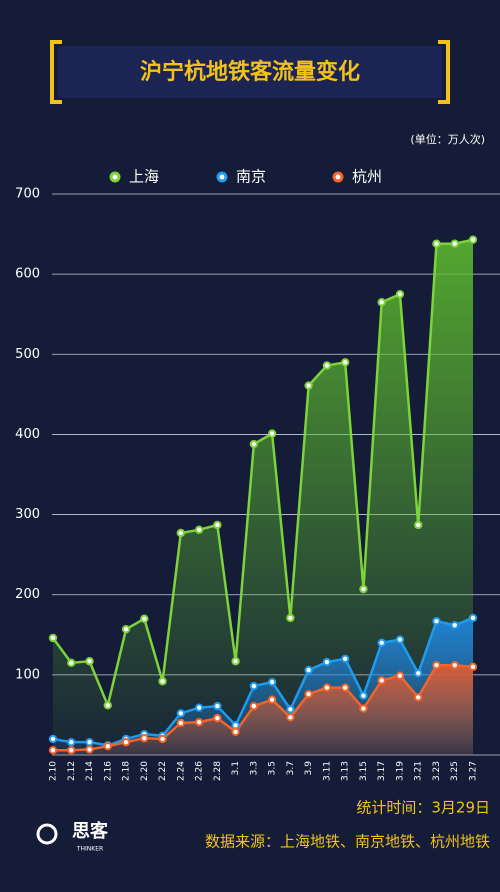  I want to click on x-tick-label: 3.27, so click(474, 771).